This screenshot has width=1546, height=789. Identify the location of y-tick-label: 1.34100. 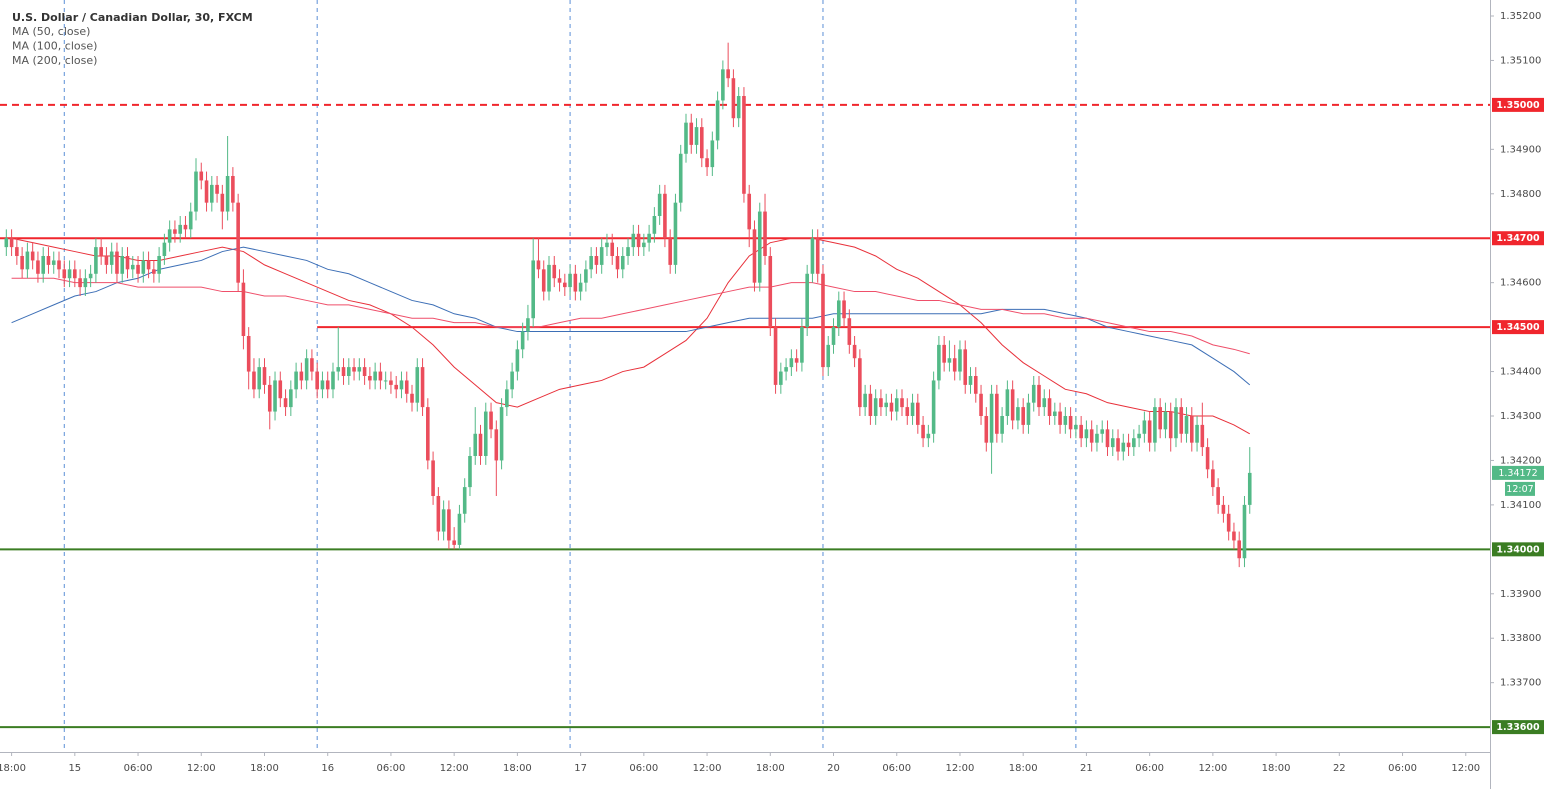
(1520, 505).